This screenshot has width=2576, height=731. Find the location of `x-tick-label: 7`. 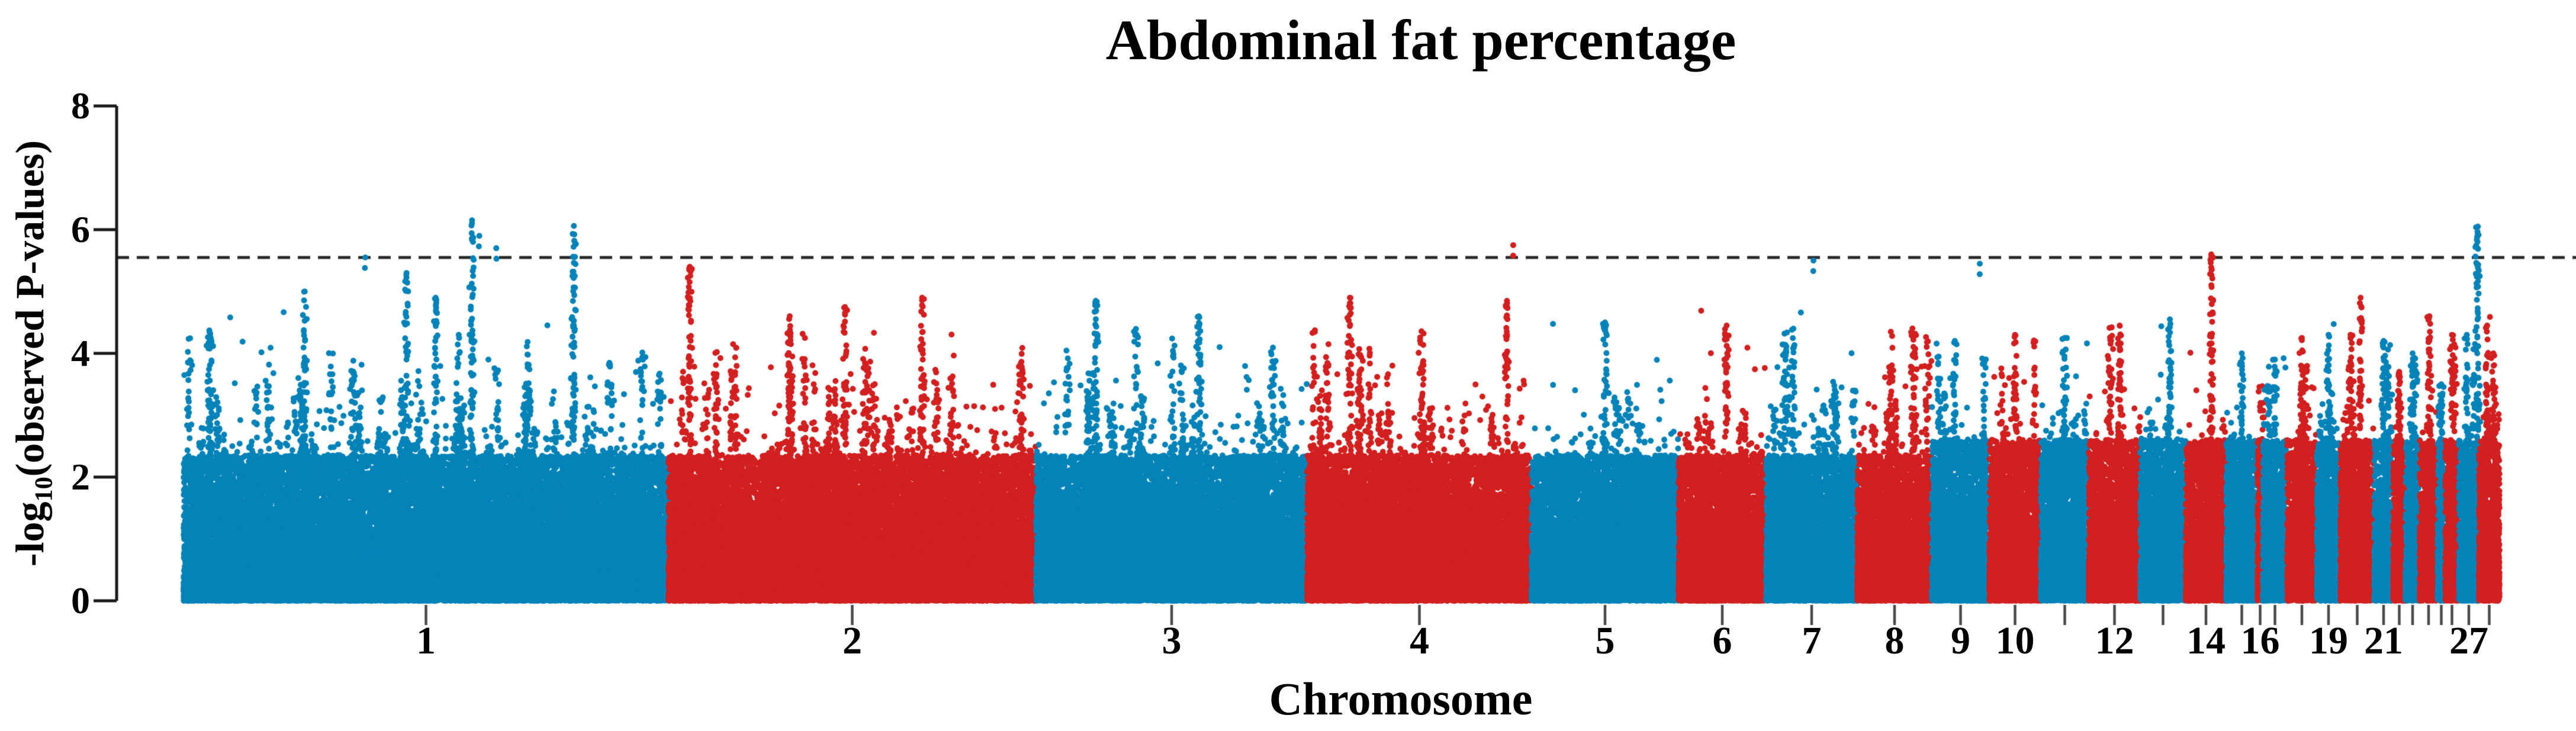

x-tick-label: 7 is located at coordinates (1812, 641).